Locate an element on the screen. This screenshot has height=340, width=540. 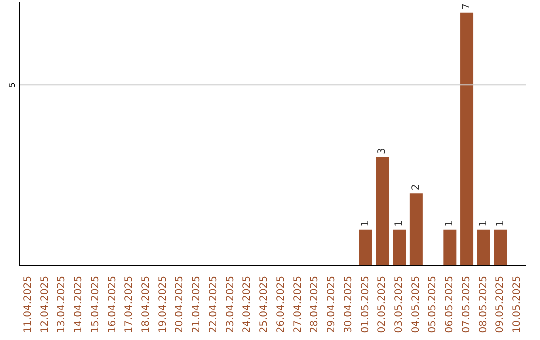
x-tick-label: 30.04.2025 is located at coordinates (348, 305).